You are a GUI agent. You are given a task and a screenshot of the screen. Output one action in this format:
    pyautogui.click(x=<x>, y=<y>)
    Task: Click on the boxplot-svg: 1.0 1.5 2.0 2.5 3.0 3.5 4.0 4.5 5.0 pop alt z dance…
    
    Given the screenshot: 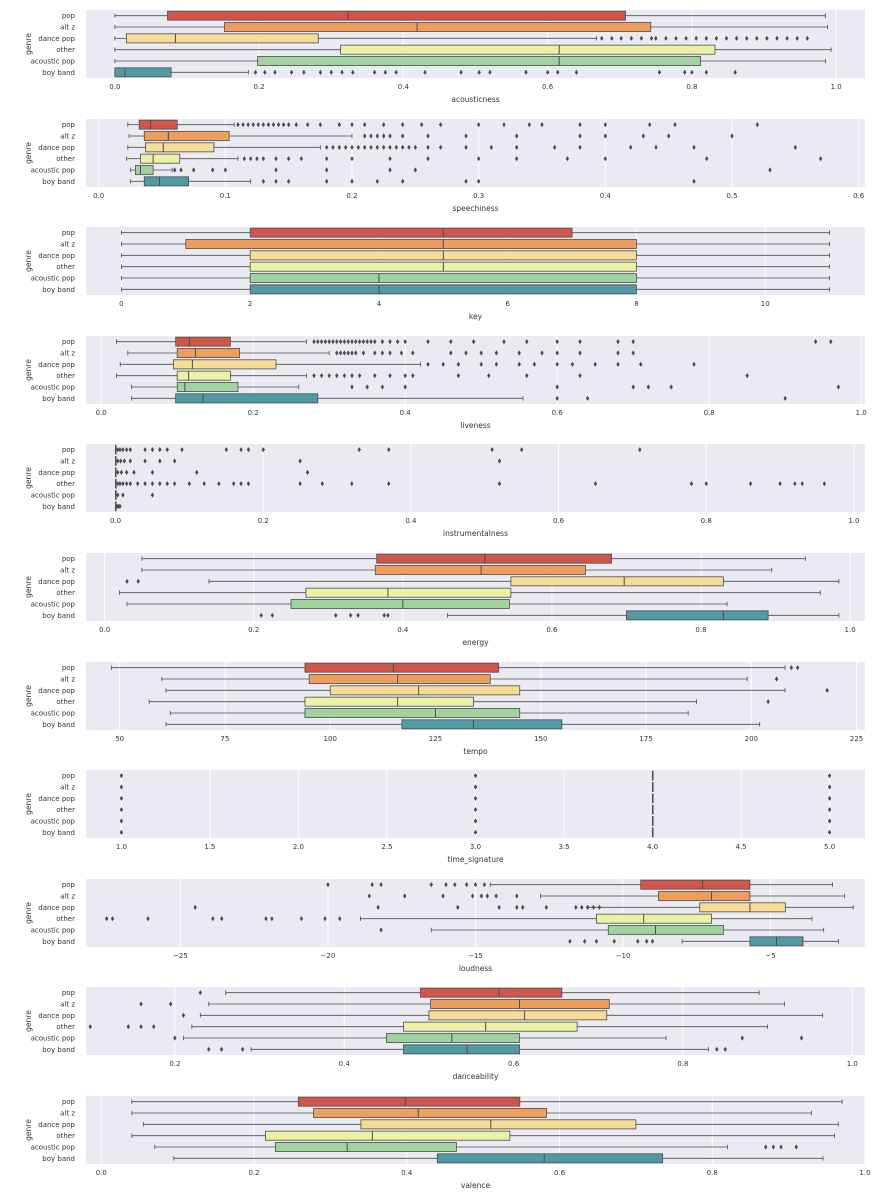 What is the action you would take?
    pyautogui.click(x=444, y=817)
    